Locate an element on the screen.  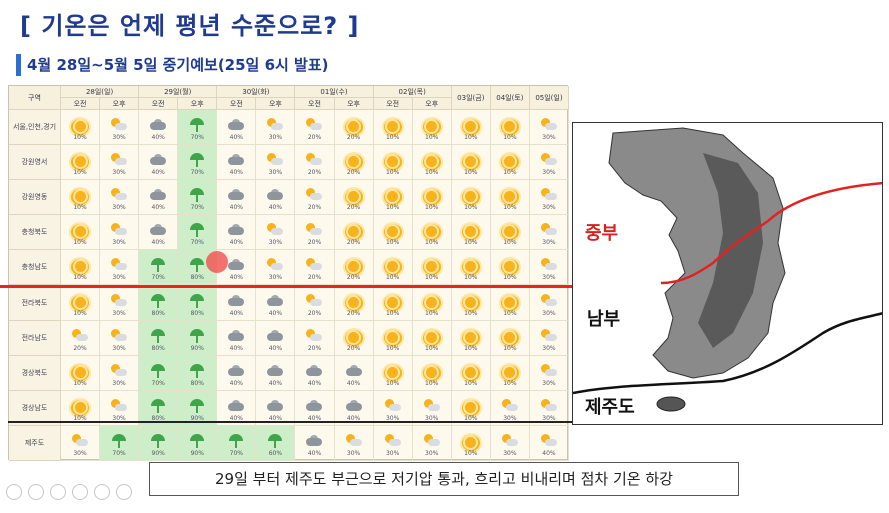
forecast-cell: 60% is located at coordinates (276, 443).